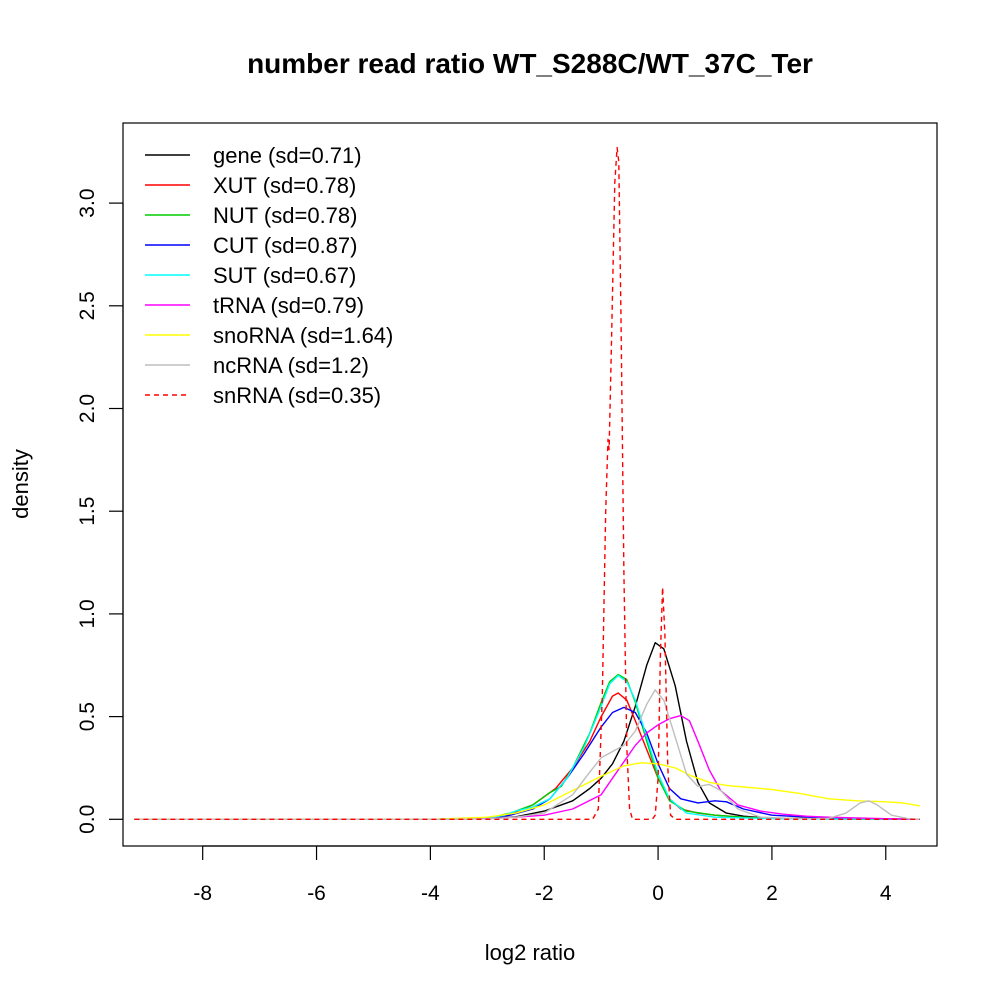 This screenshot has height=1000, width=1000. What do you see at coordinates (100, 511) in the screenshot?
I see `y-axis: 0.0 0.5 1.0 1.5 2.0 2.5 3.0` at bounding box center [100, 511].